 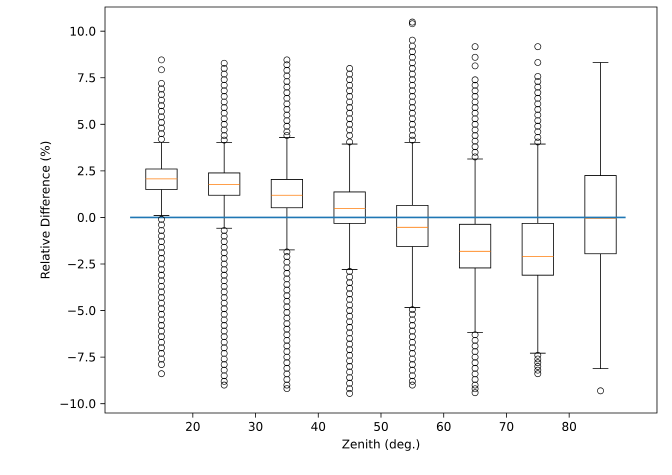 What do you see at coordinates (83, 31) in the screenshot?
I see `y-tick-label: 10.0` at bounding box center [83, 31].